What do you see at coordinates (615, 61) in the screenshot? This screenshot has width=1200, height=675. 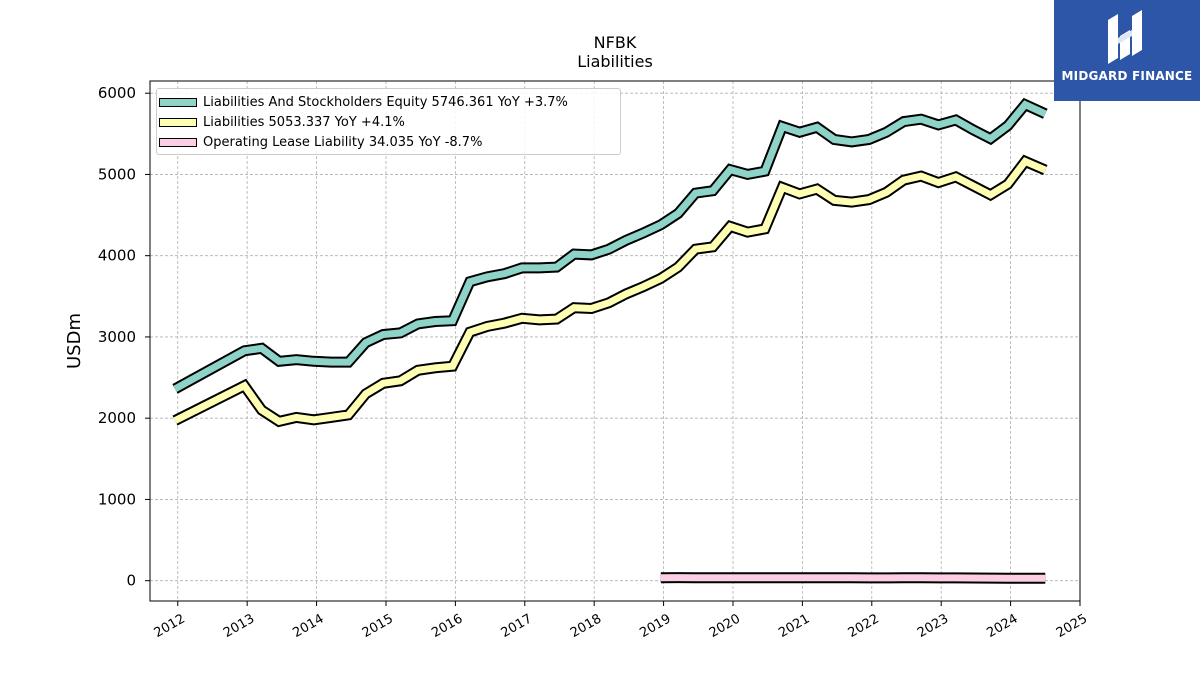 I see `chart-subtitle: Liabilities` at bounding box center [615, 61].